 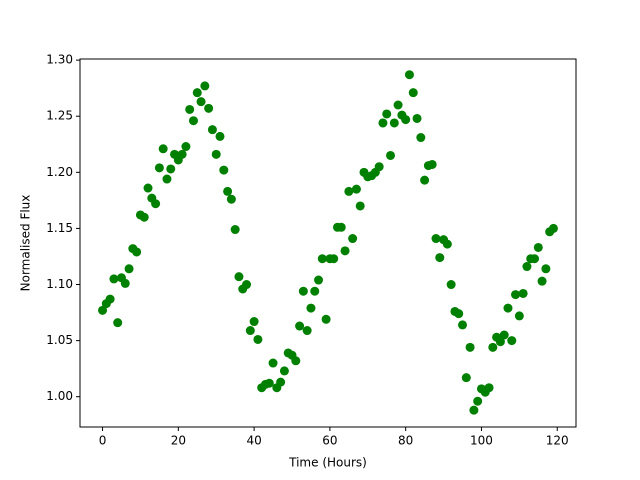 I want to click on x-tick-label: 120, so click(x=557, y=441).